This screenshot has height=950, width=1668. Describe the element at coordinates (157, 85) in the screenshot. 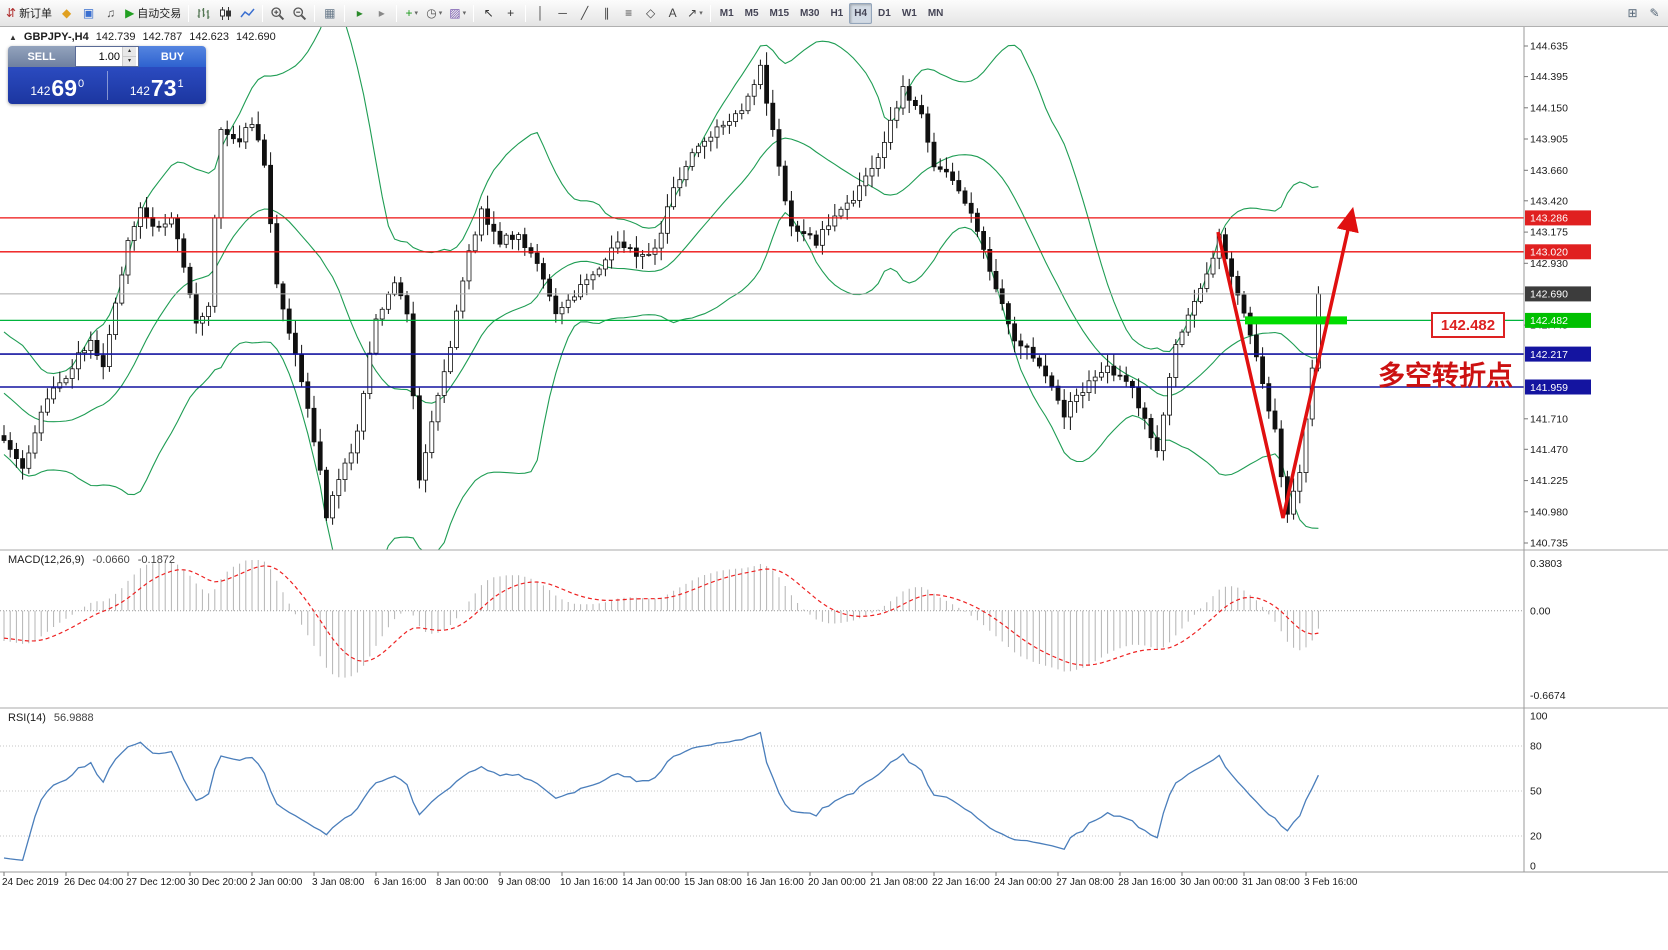

I see `buy-price-display: 142 73 1` at that location.